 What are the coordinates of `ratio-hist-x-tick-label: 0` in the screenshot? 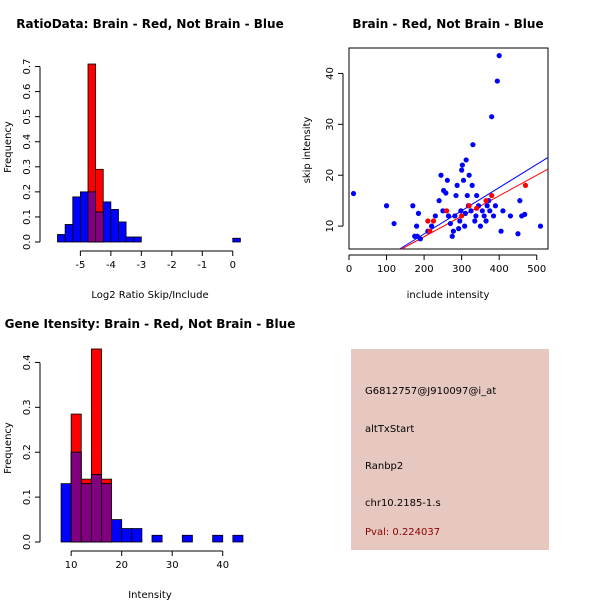 It's located at (233, 265).